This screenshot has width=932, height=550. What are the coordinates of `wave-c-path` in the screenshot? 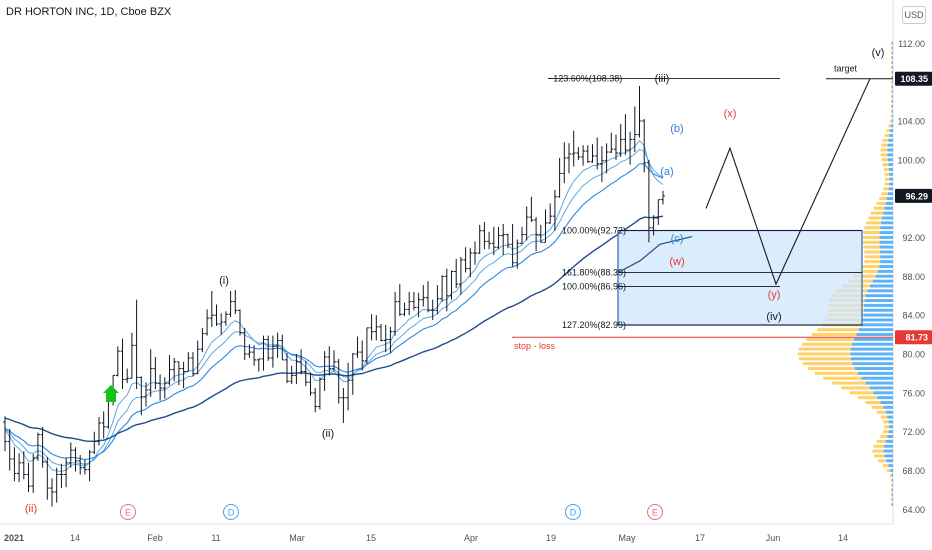 It's located at (655, 254).